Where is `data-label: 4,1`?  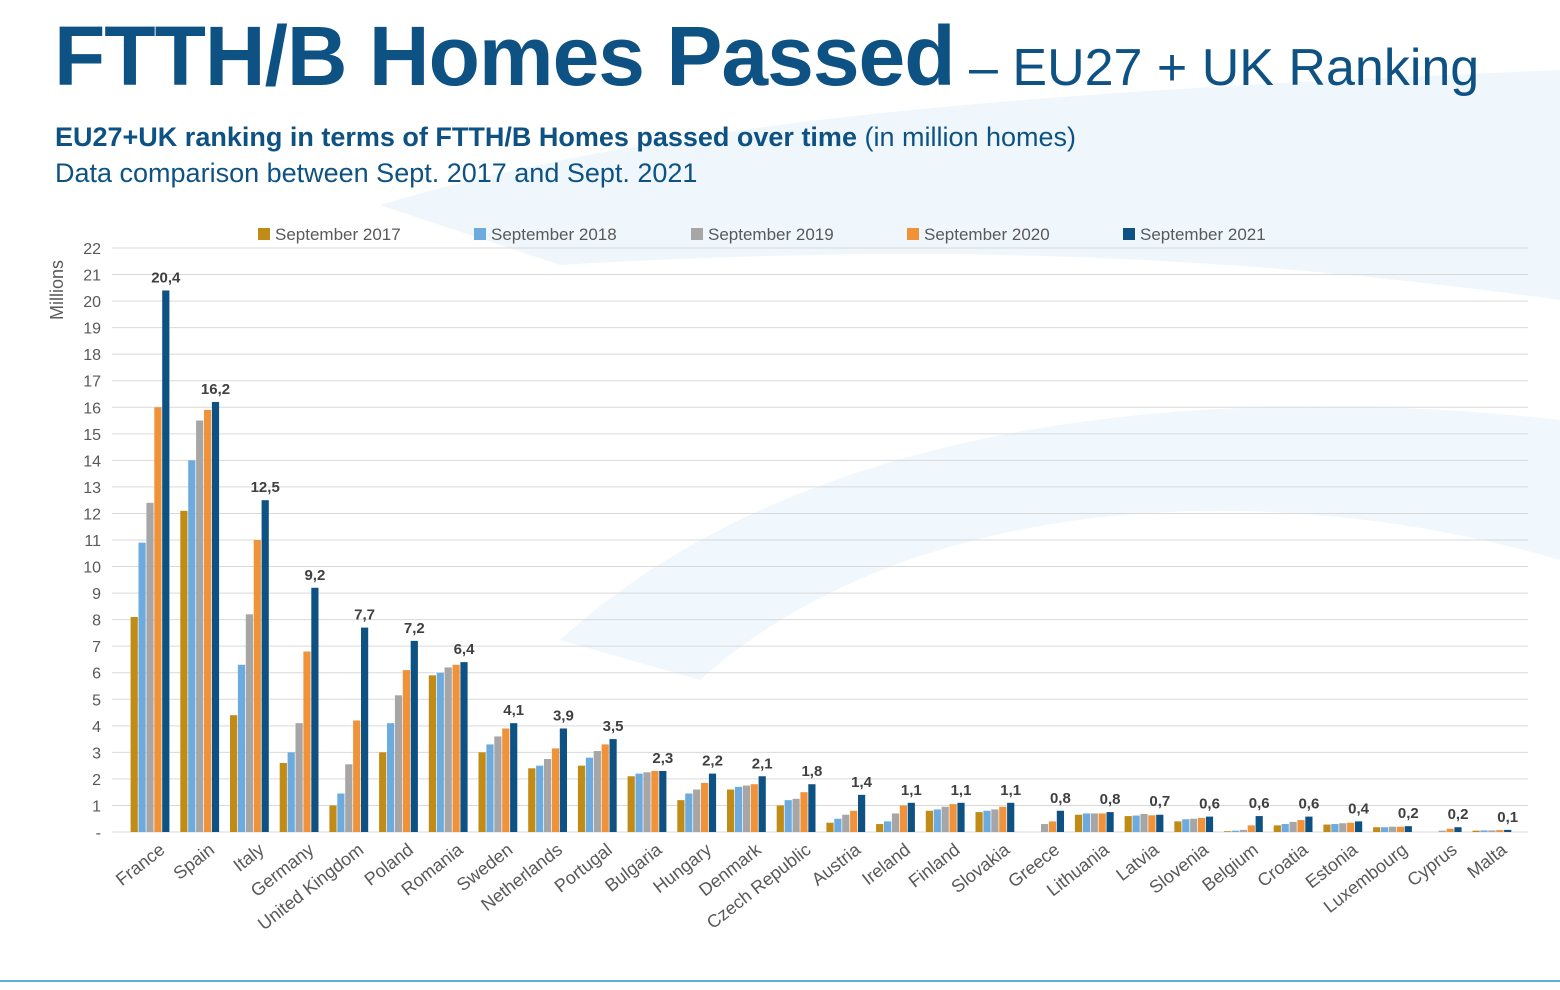 data-label: 4,1 is located at coordinates (513, 710).